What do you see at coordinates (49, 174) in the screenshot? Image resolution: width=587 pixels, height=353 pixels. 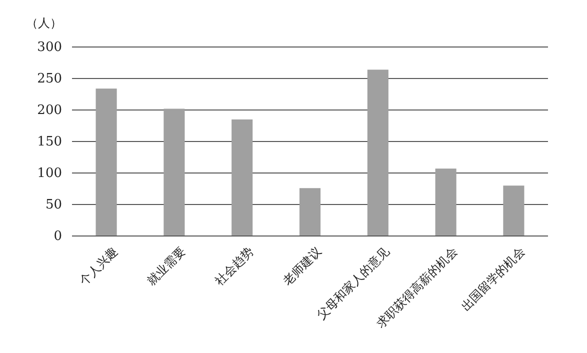 I see `y-tick-label: 100` at bounding box center [49, 174].